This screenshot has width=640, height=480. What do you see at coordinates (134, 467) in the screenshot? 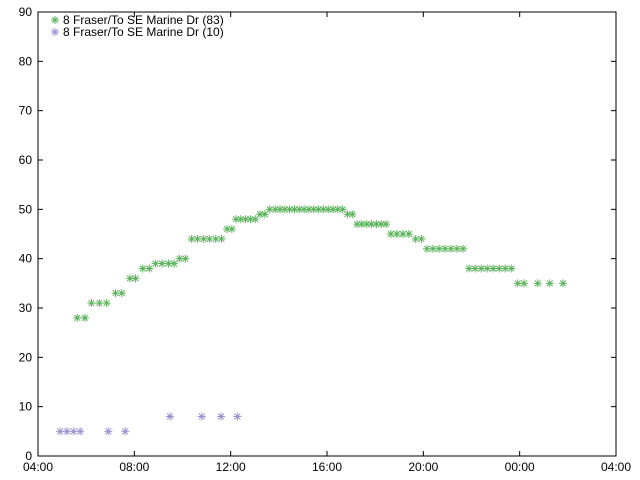
I see `x-tick-label: 08:00` at bounding box center [134, 467].